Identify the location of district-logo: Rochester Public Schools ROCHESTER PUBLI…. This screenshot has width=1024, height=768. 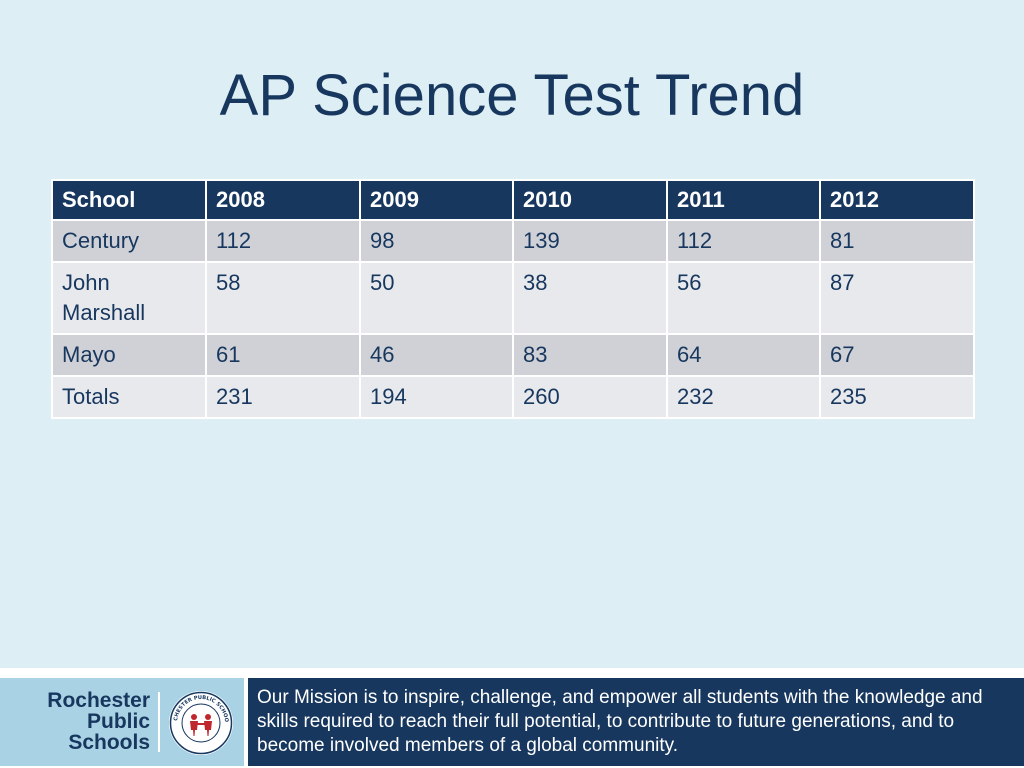
(122, 722).